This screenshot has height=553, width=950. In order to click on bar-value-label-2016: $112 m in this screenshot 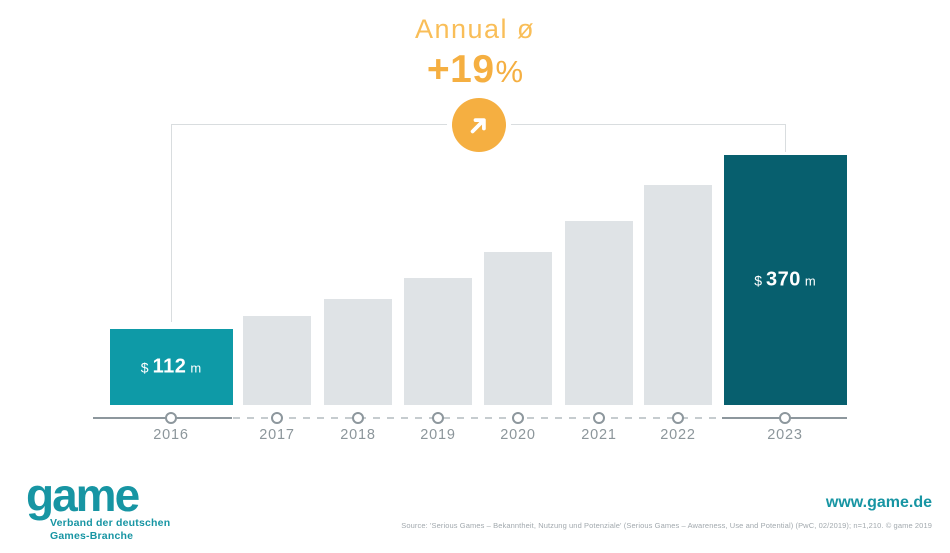, I will do `click(171, 367)`.